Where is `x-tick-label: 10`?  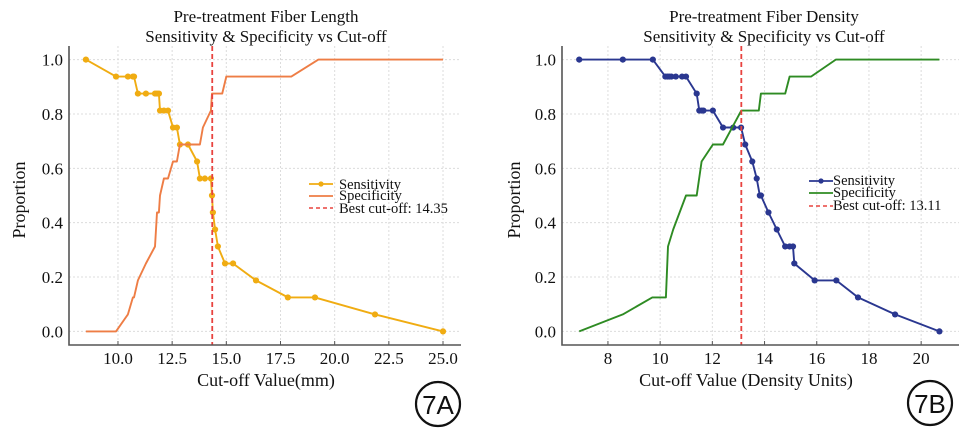
x-tick-label: 10 is located at coordinates (660, 358).